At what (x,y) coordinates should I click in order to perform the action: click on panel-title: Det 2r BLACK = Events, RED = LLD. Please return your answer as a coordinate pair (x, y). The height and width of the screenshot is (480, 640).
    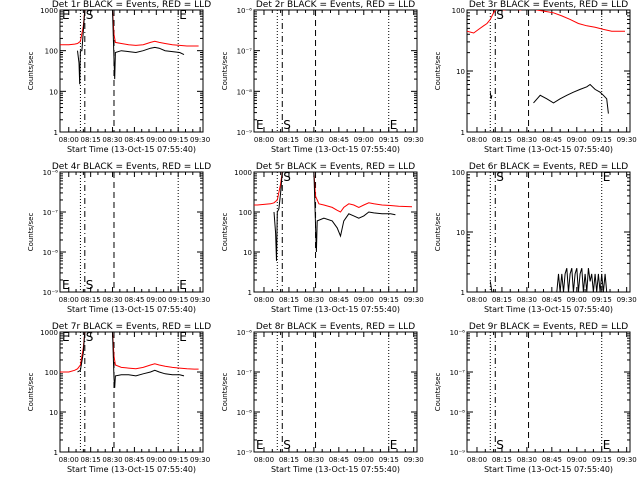
    Looking at the image, I should click on (335, 5).